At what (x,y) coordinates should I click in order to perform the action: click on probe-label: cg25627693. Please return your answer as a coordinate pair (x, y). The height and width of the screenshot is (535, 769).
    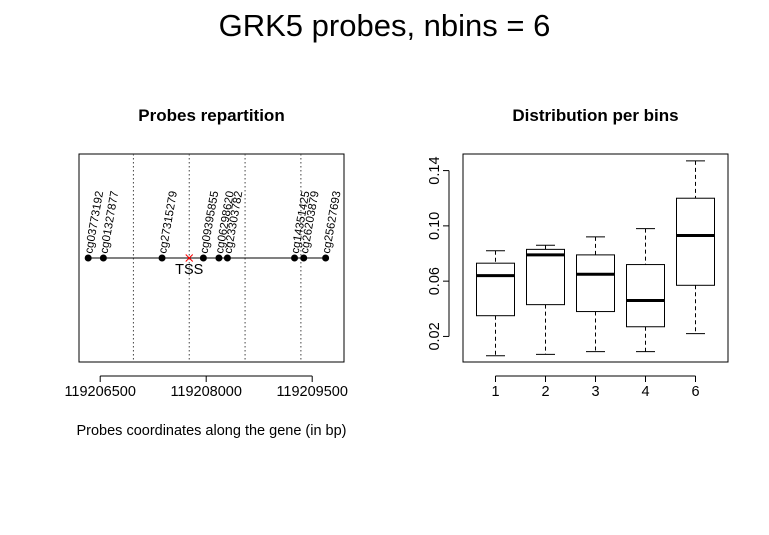
    Looking at the image, I should click on (332, 222).